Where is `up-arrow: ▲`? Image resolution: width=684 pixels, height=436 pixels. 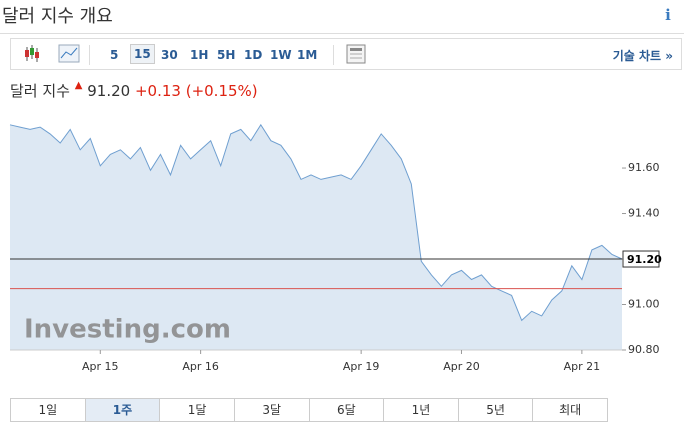 up-arrow: ▲ is located at coordinates (78, 85).